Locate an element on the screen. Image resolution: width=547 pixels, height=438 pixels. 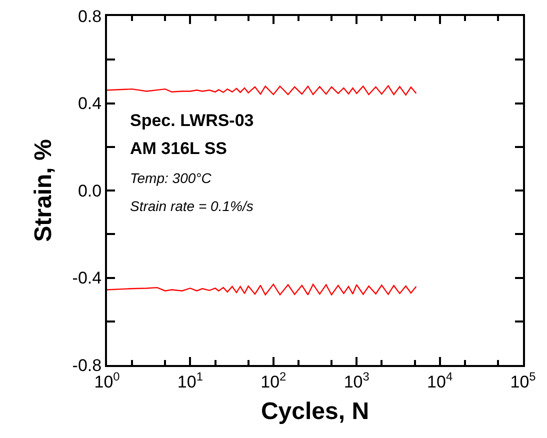
annotation: Temp: 300°C is located at coordinates (171, 178).